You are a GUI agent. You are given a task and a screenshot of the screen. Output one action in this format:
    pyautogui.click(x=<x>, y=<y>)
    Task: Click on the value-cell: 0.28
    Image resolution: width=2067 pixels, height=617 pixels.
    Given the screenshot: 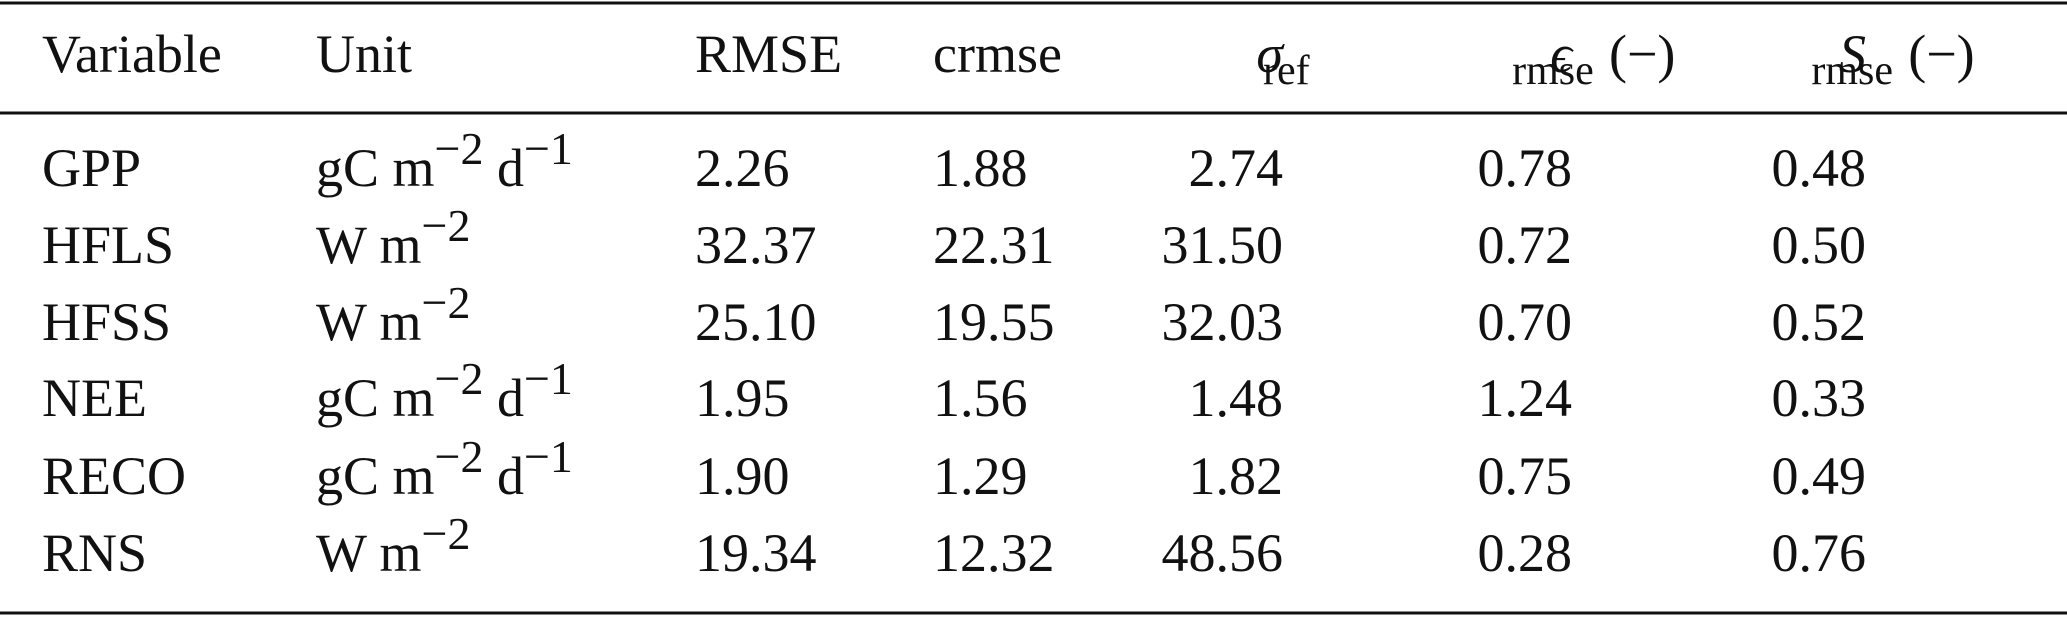 What is the action you would take?
    pyautogui.click(x=1525, y=553)
    